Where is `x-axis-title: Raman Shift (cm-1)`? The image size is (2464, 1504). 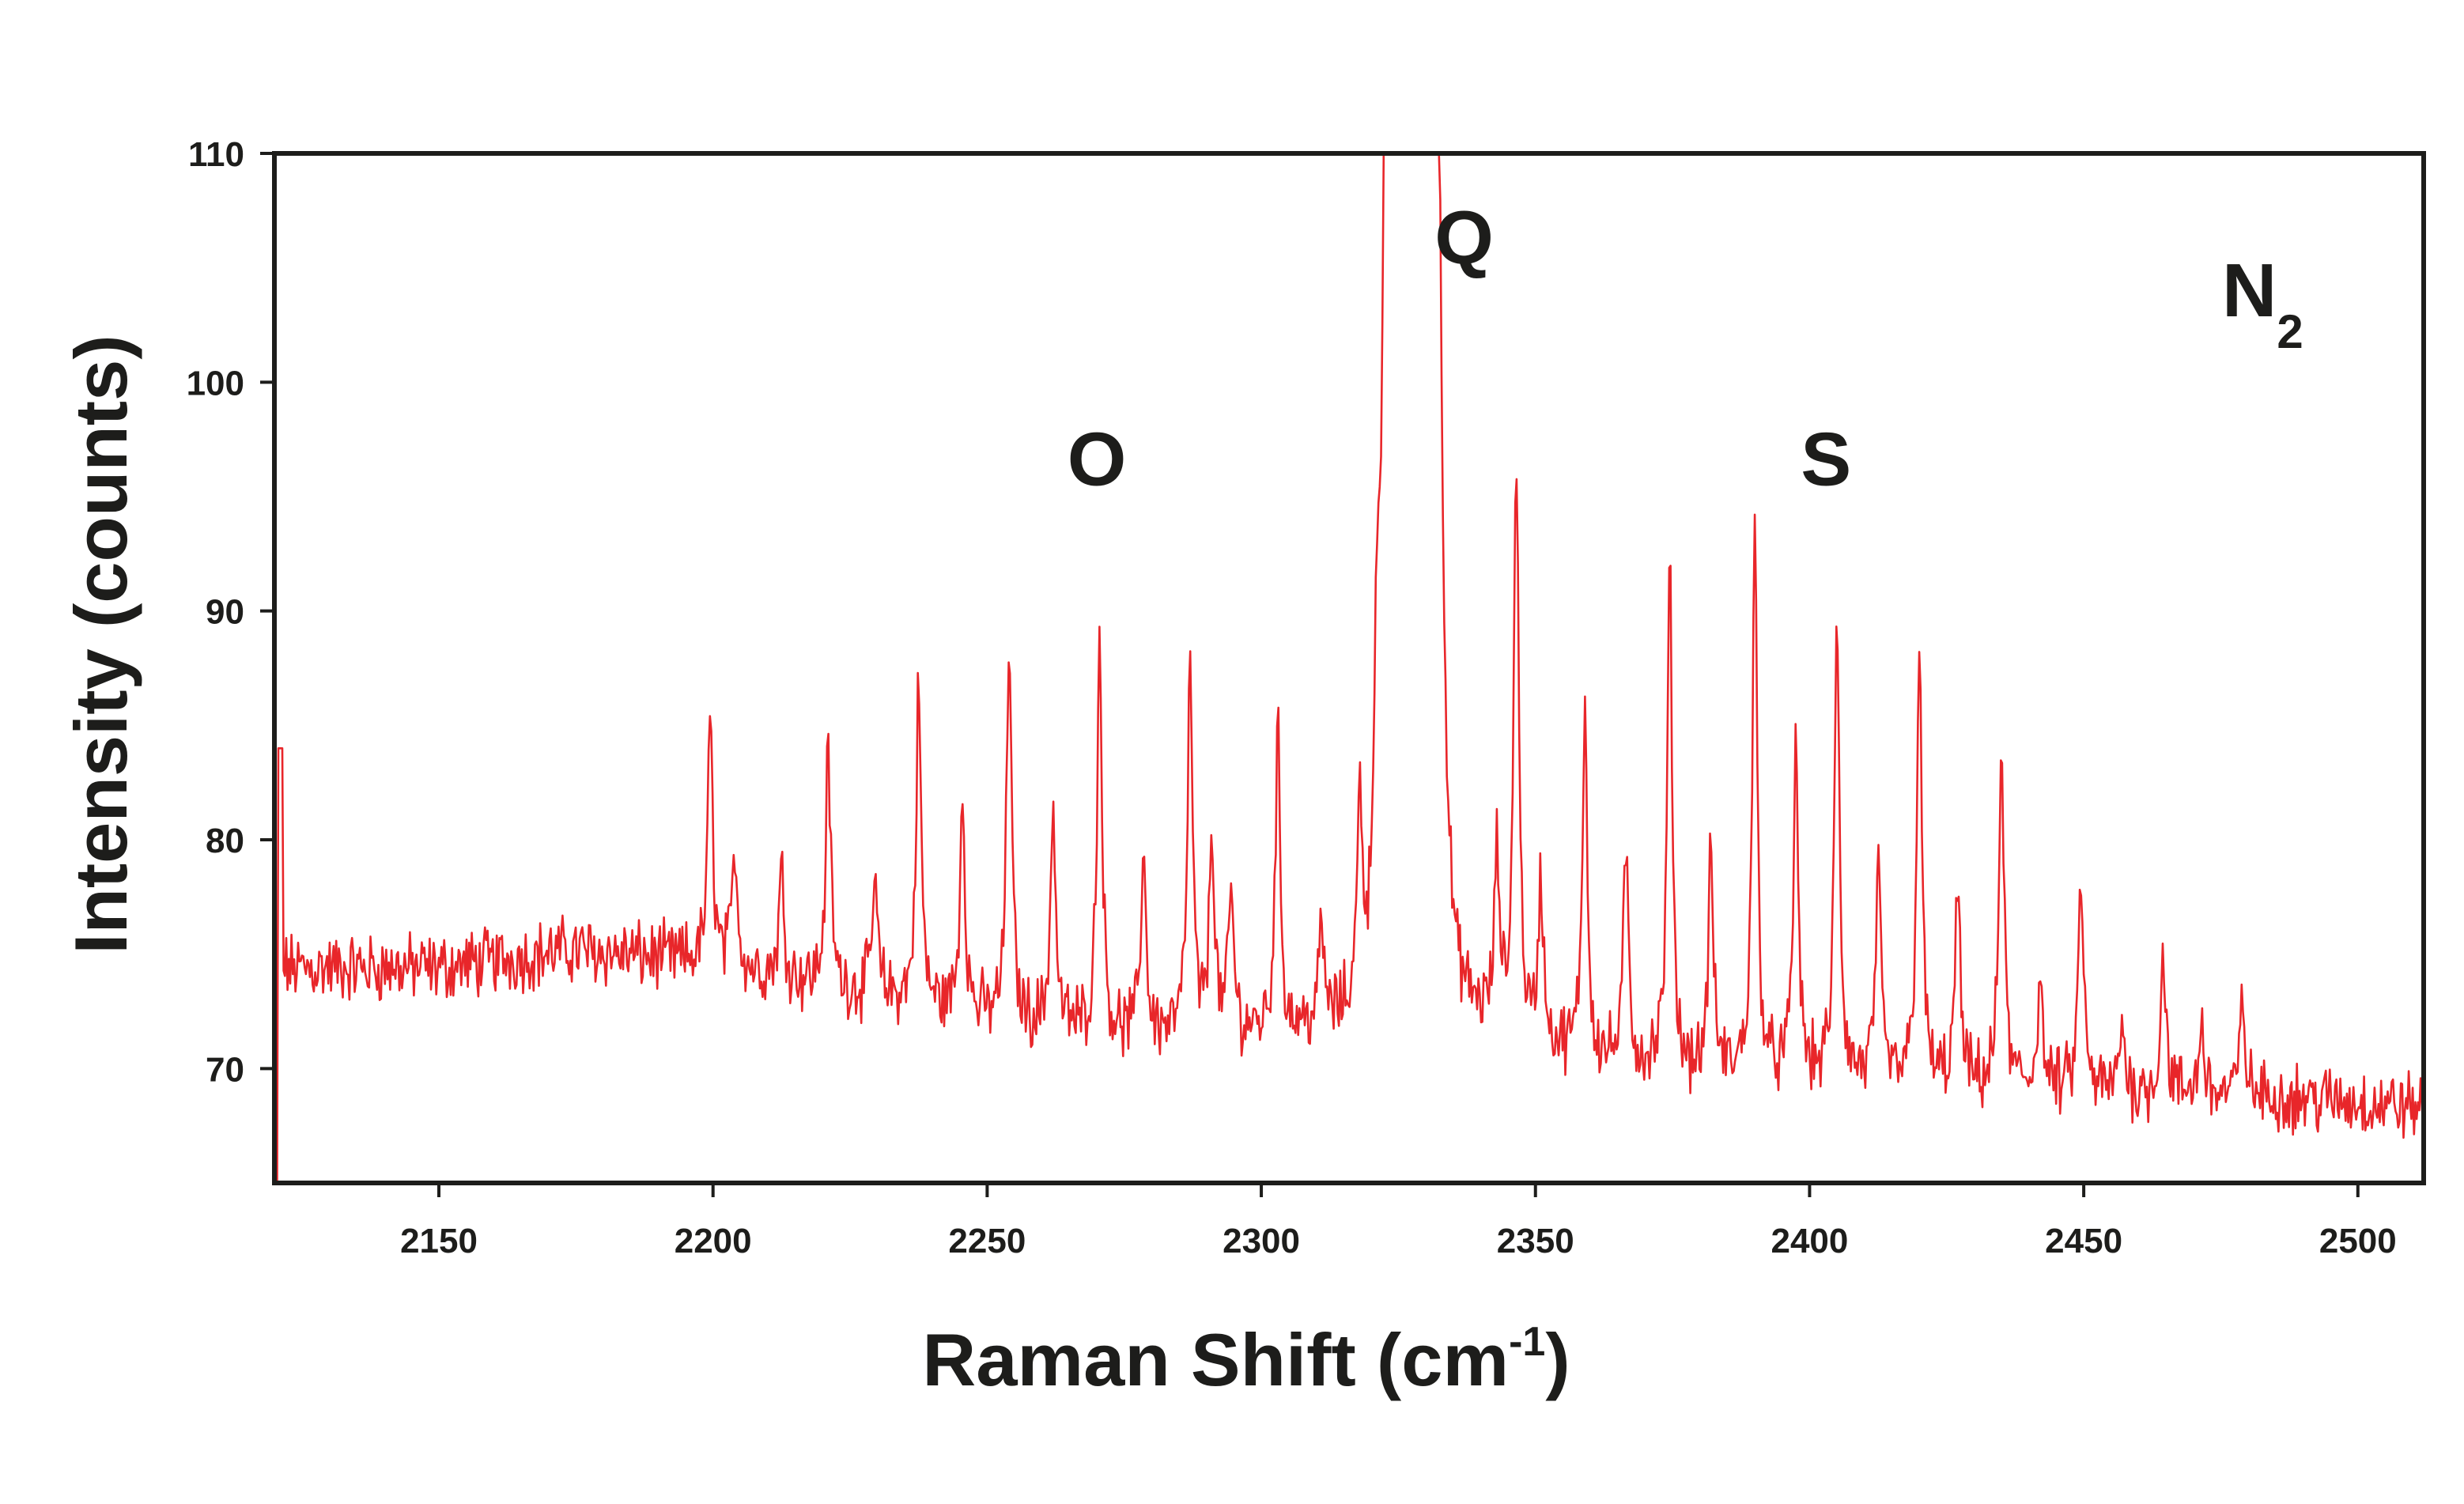 x-axis-title: Raman Shift (cm-1) is located at coordinates (1246, 1359).